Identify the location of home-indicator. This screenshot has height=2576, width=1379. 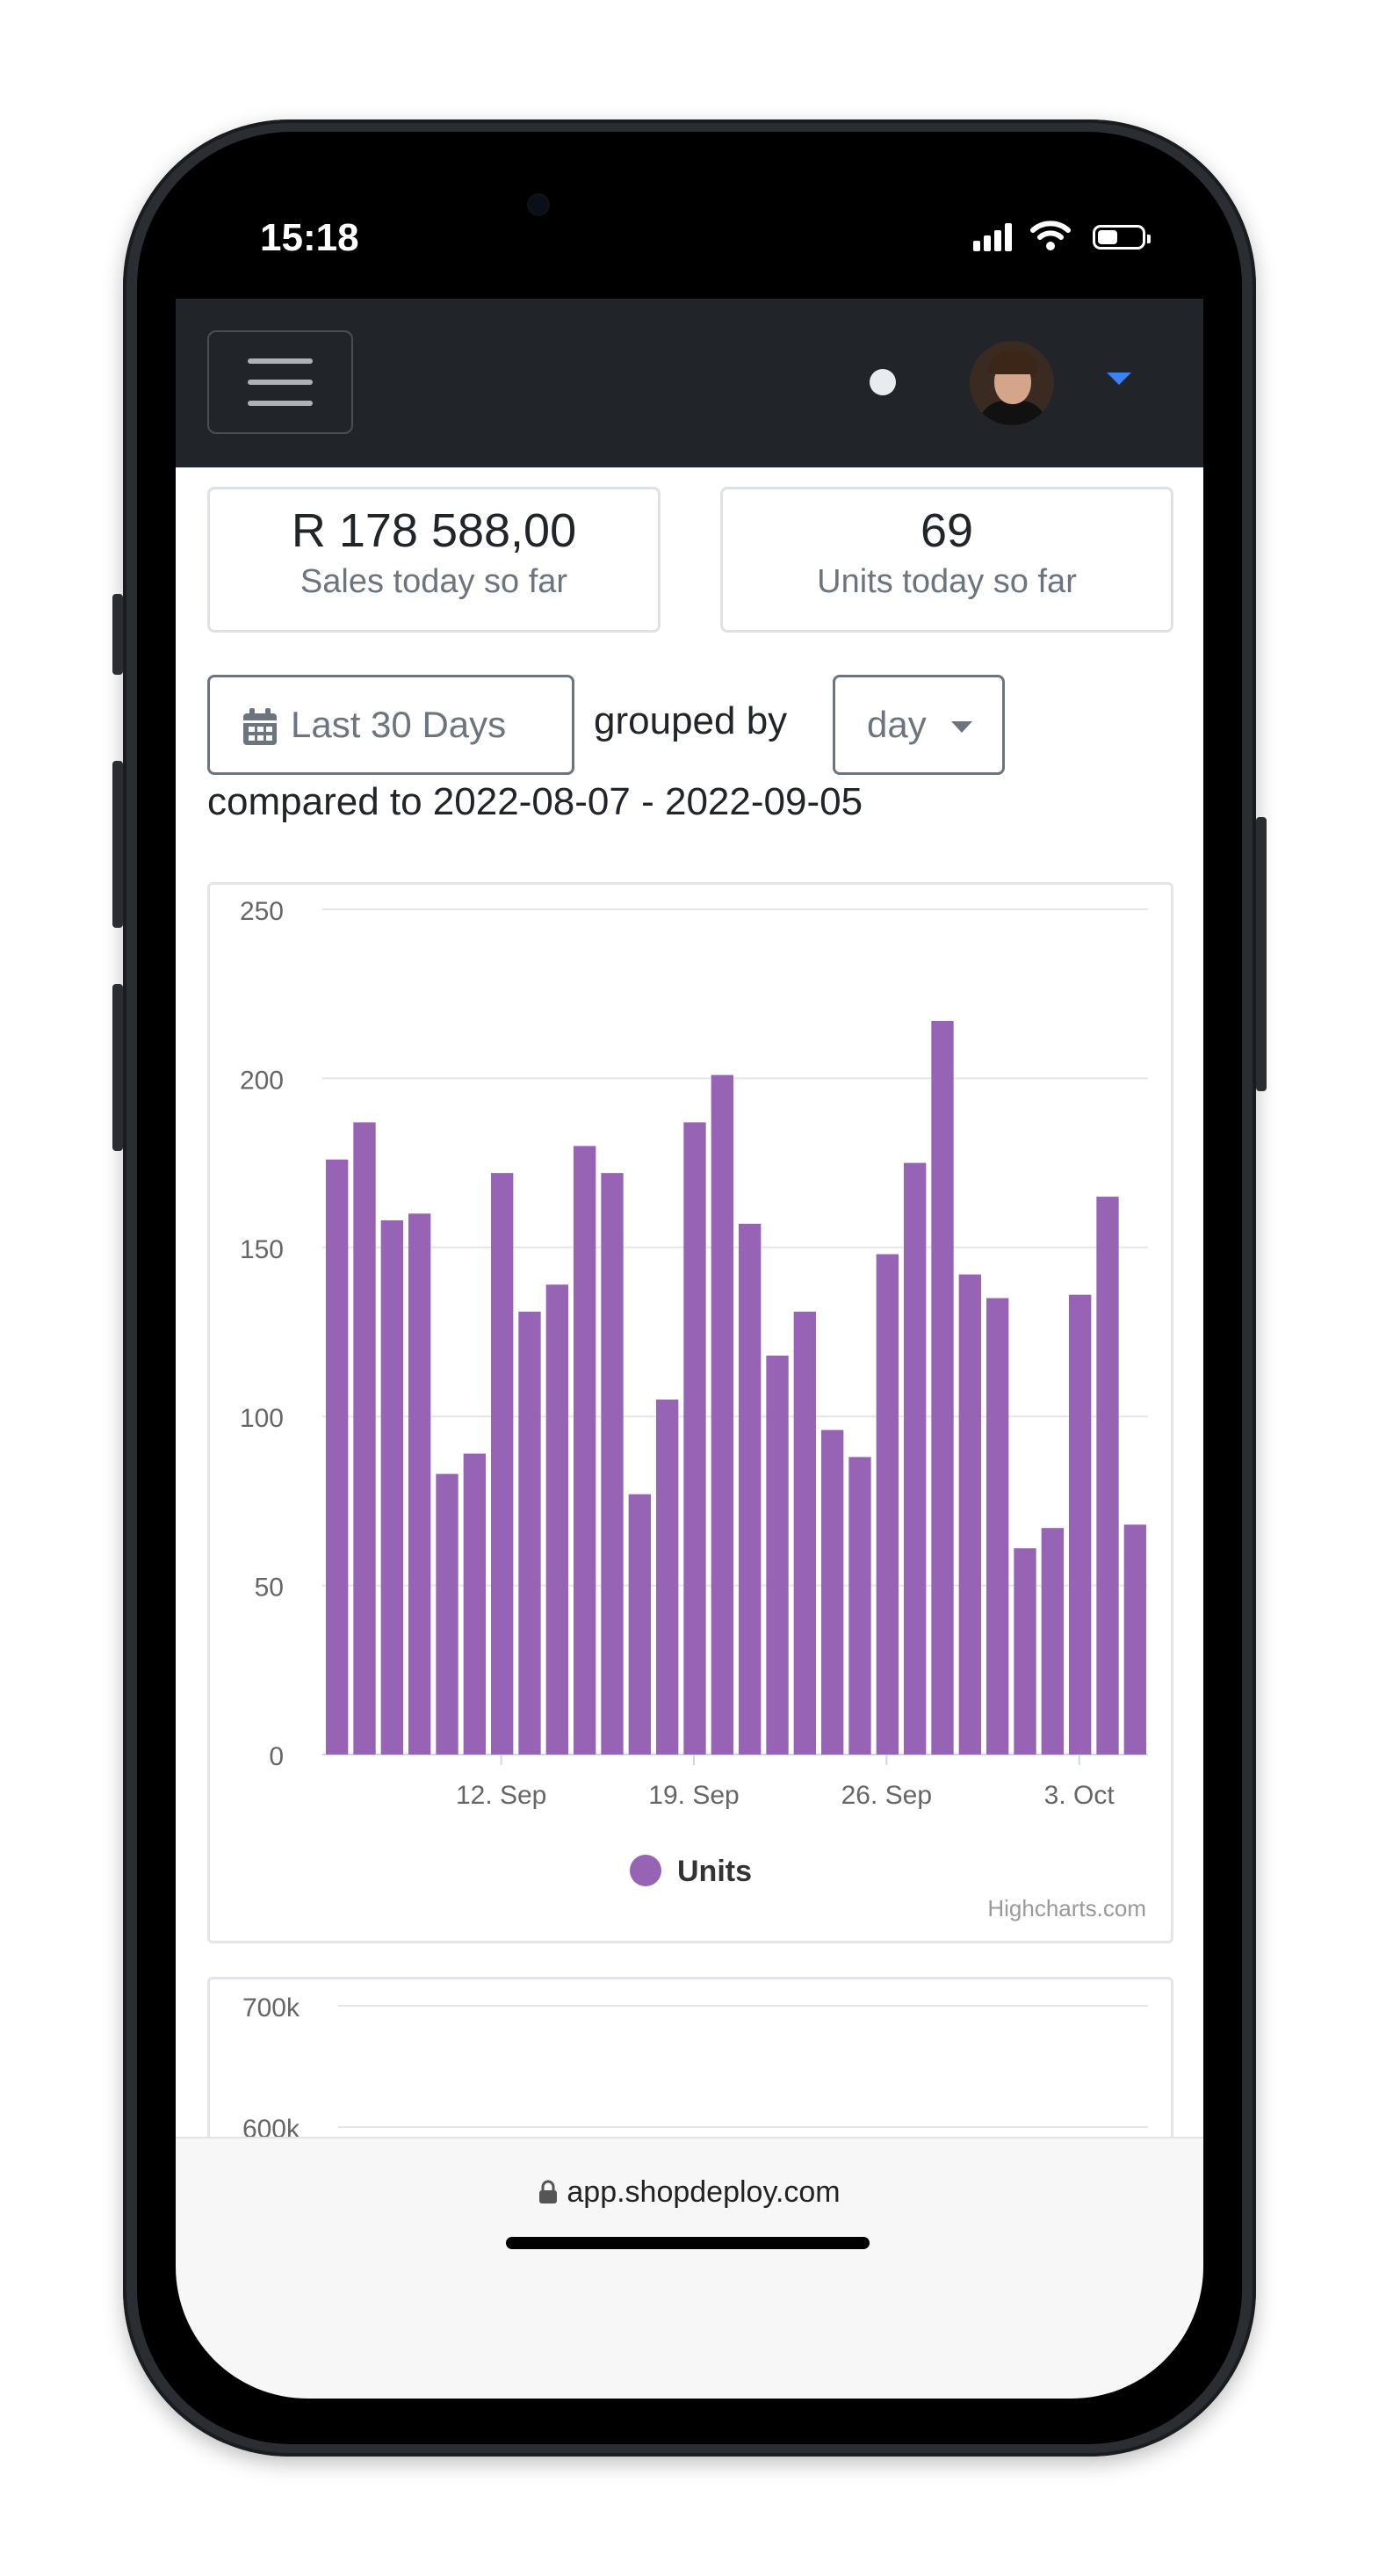
(688, 2243).